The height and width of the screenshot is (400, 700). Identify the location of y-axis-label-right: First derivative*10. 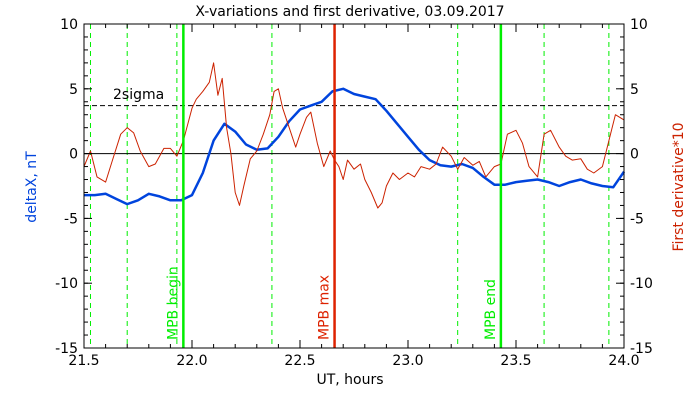
(679, 186).